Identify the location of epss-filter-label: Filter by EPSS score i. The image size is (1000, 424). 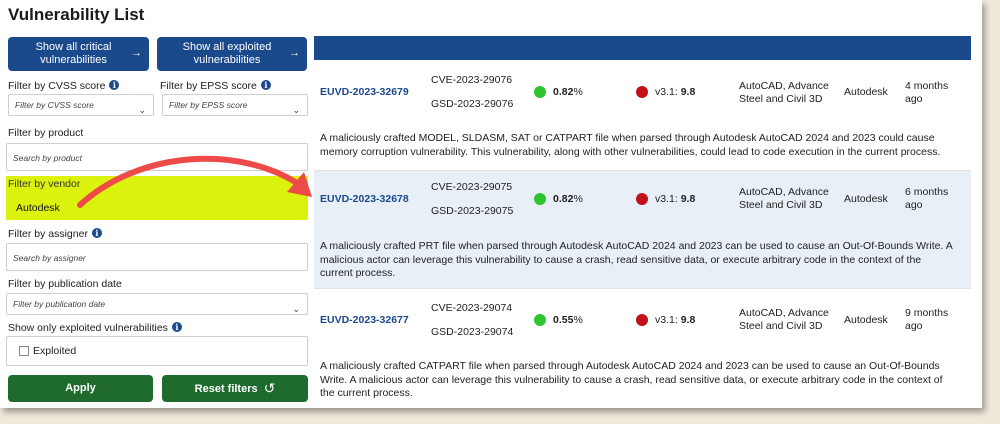
(215, 86).